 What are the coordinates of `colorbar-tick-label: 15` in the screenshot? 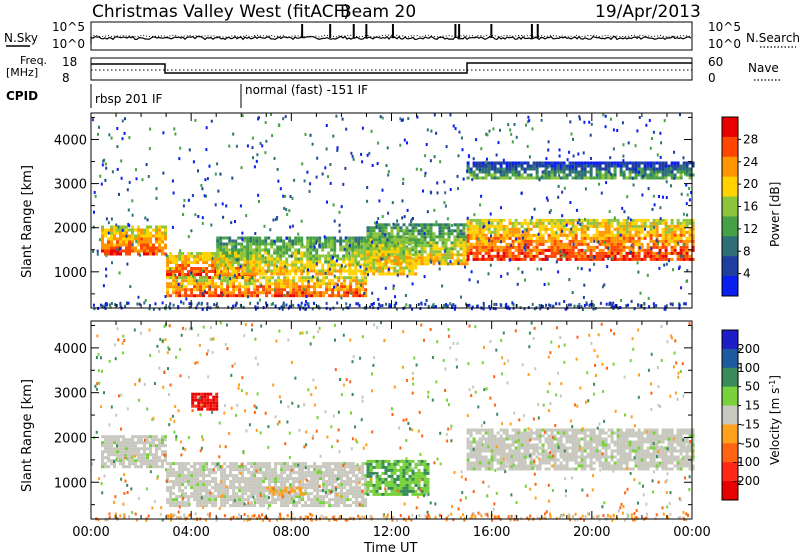 It's located at (752, 406).